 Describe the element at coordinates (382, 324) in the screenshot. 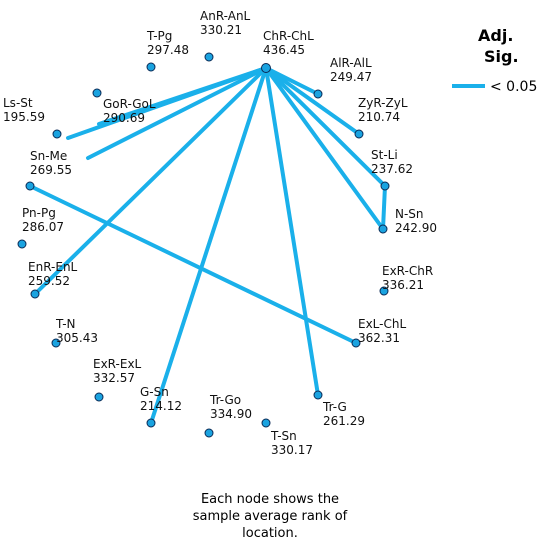

I see `node-name-exl-chl: ExL-ChL` at that location.